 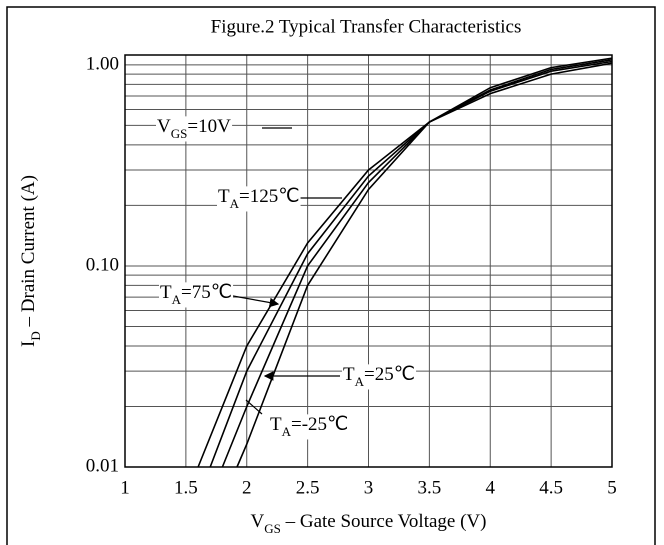 What do you see at coordinates (551, 487) in the screenshot?
I see `x-tick-label: 4.5` at bounding box center [551, 487].